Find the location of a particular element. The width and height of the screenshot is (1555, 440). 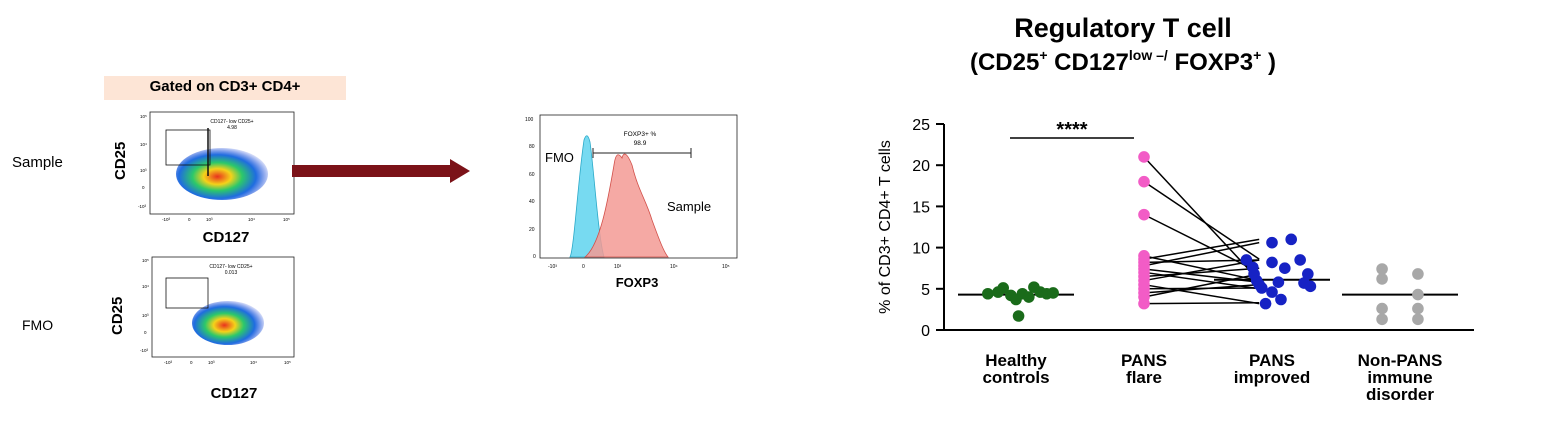

sample-xtick: -10³ is located at coordinates (166, 219).